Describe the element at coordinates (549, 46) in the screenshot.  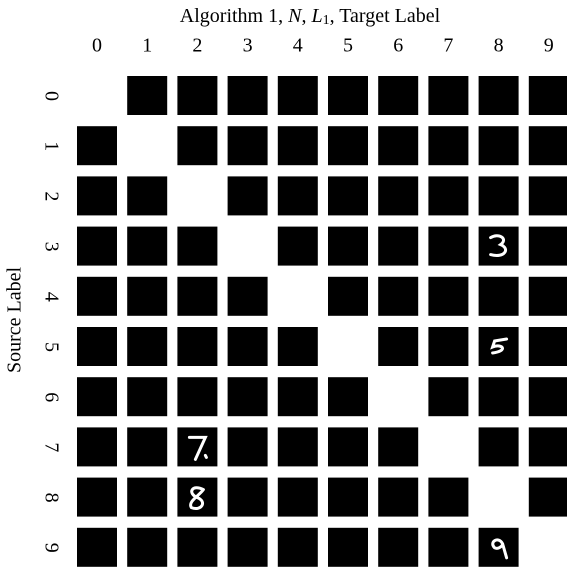
I see `column-label: 9` at that location.